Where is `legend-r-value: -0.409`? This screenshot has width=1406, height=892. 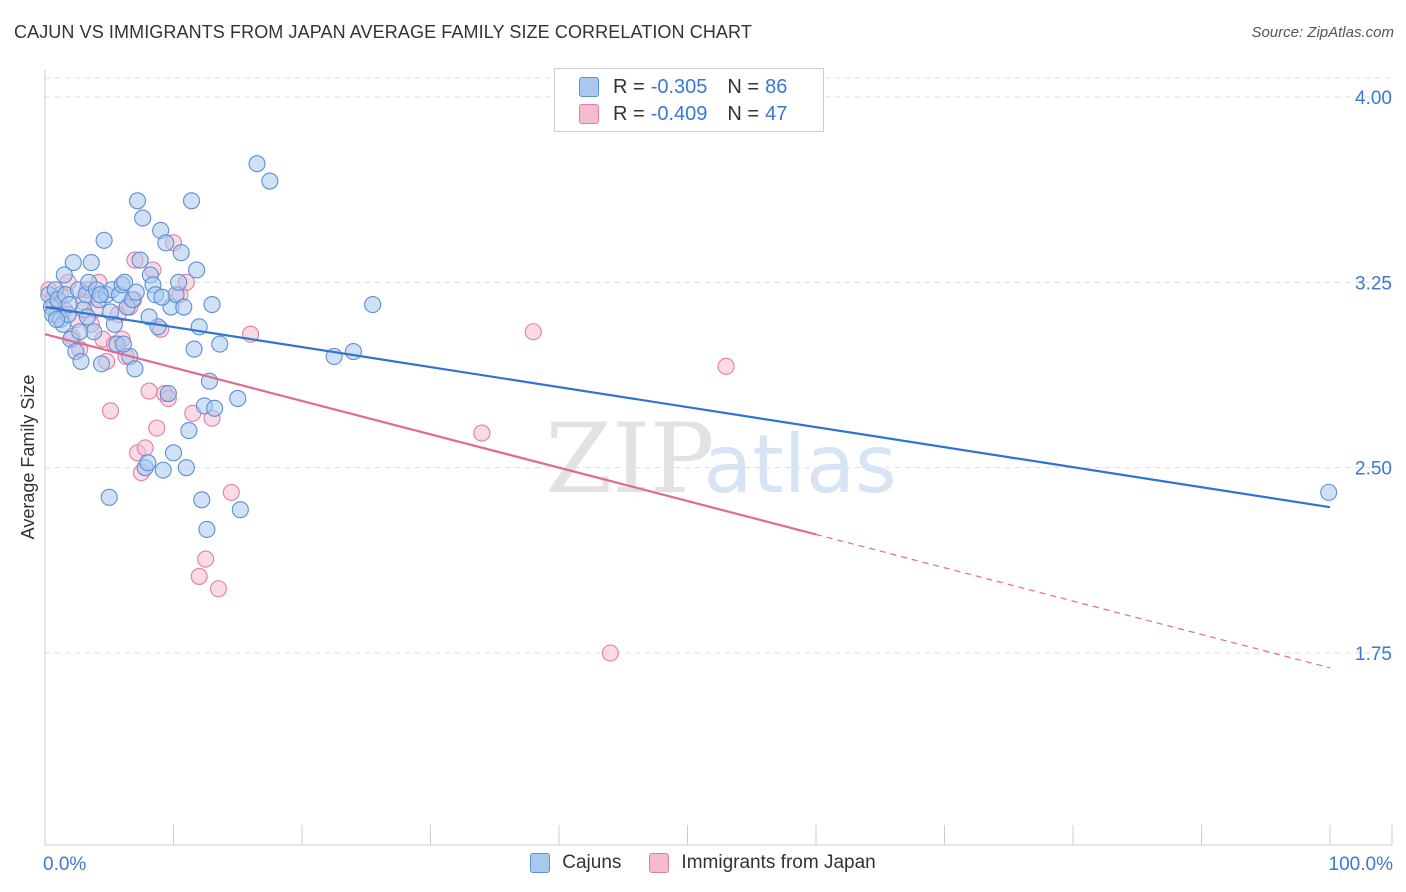 legend-r-value: -0.409 is located at coordinates (679, 113).